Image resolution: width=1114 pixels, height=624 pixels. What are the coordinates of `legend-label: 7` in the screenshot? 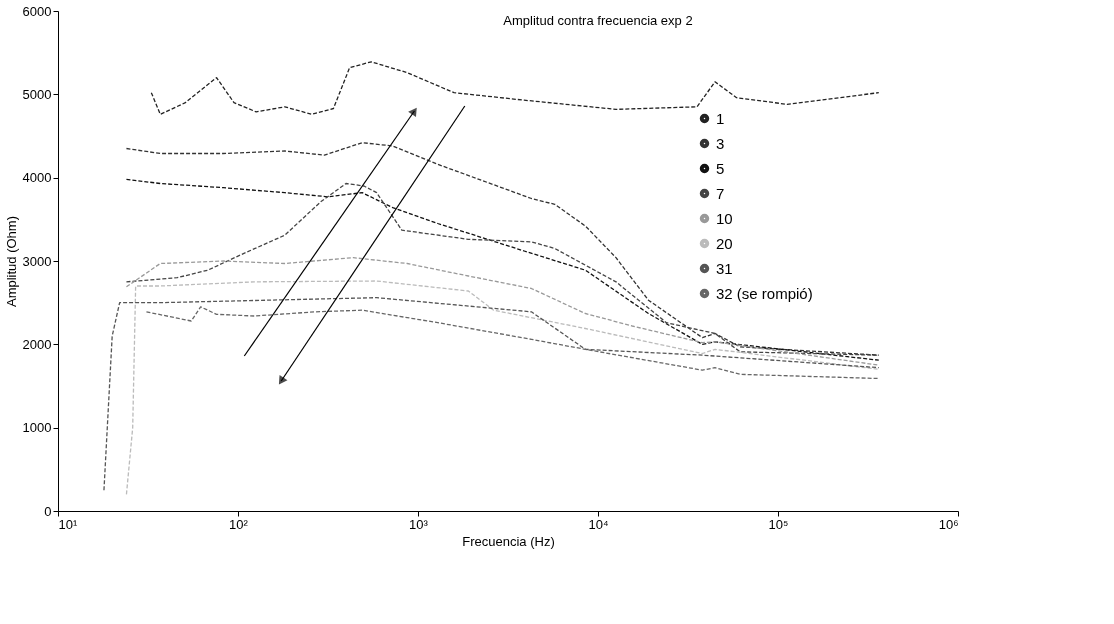 It's located at (720, 193).